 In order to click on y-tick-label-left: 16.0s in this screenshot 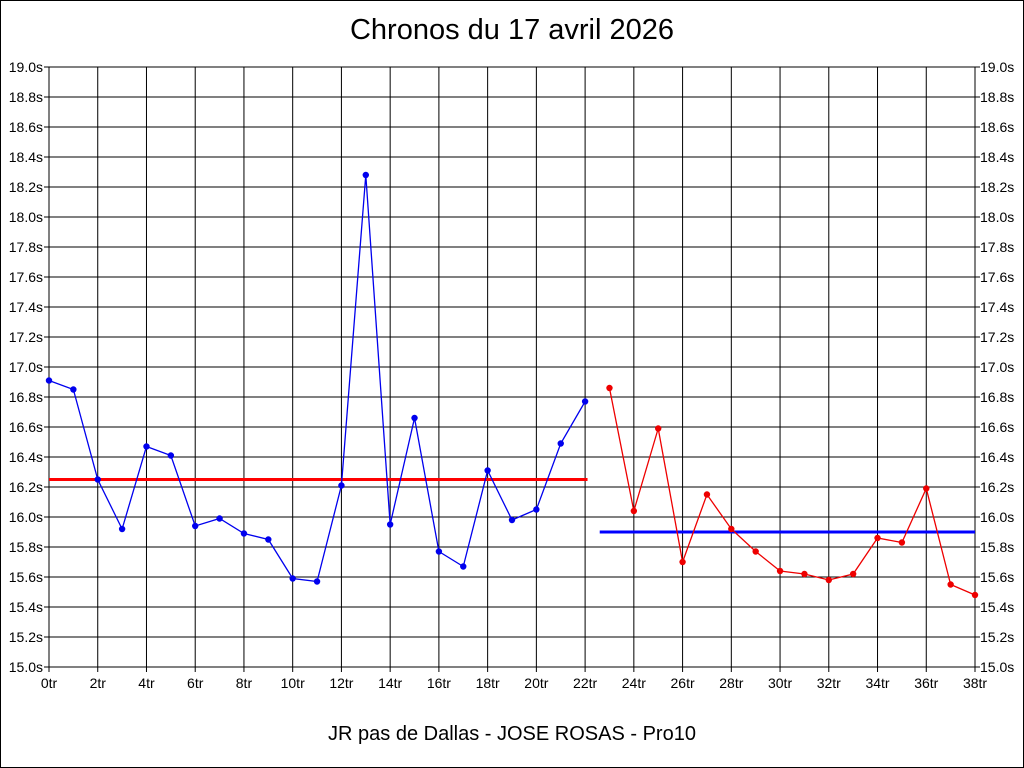, I will do `click(26, 517)`.